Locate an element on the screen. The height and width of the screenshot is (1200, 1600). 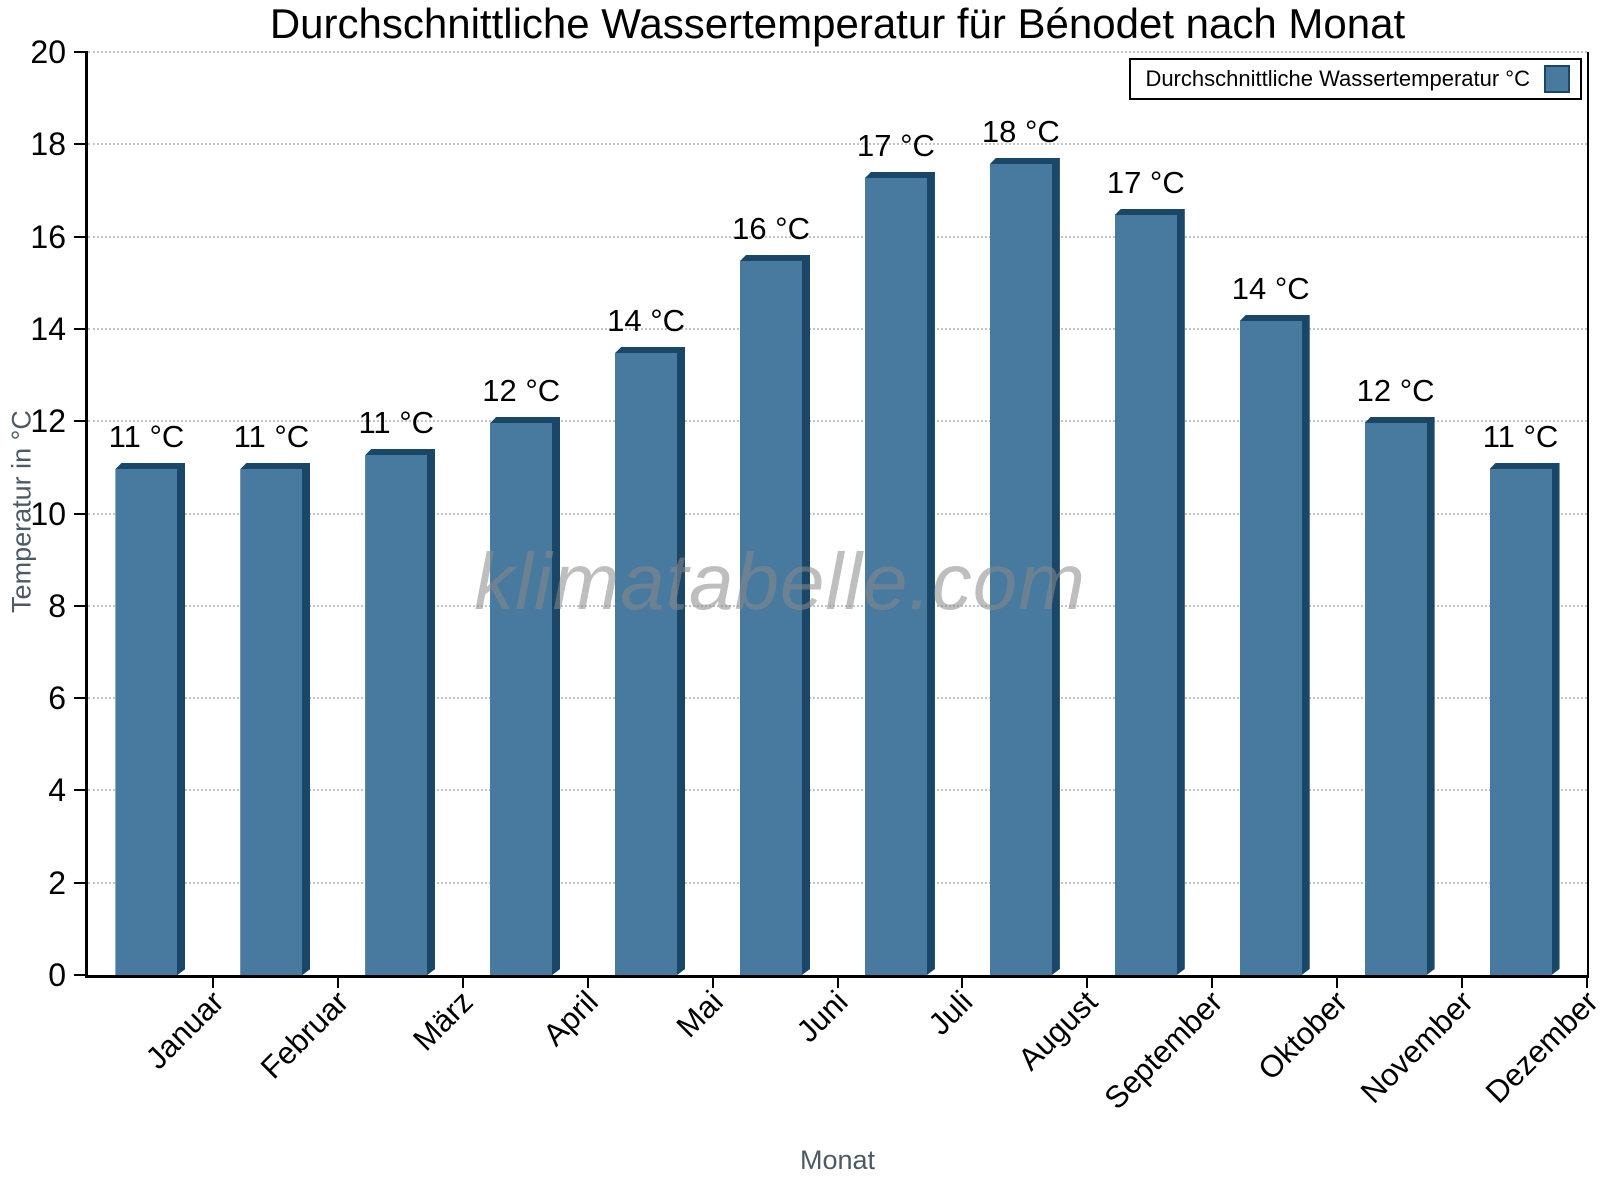
x-tick-label: Februar is located at coordinates (304, 1035).